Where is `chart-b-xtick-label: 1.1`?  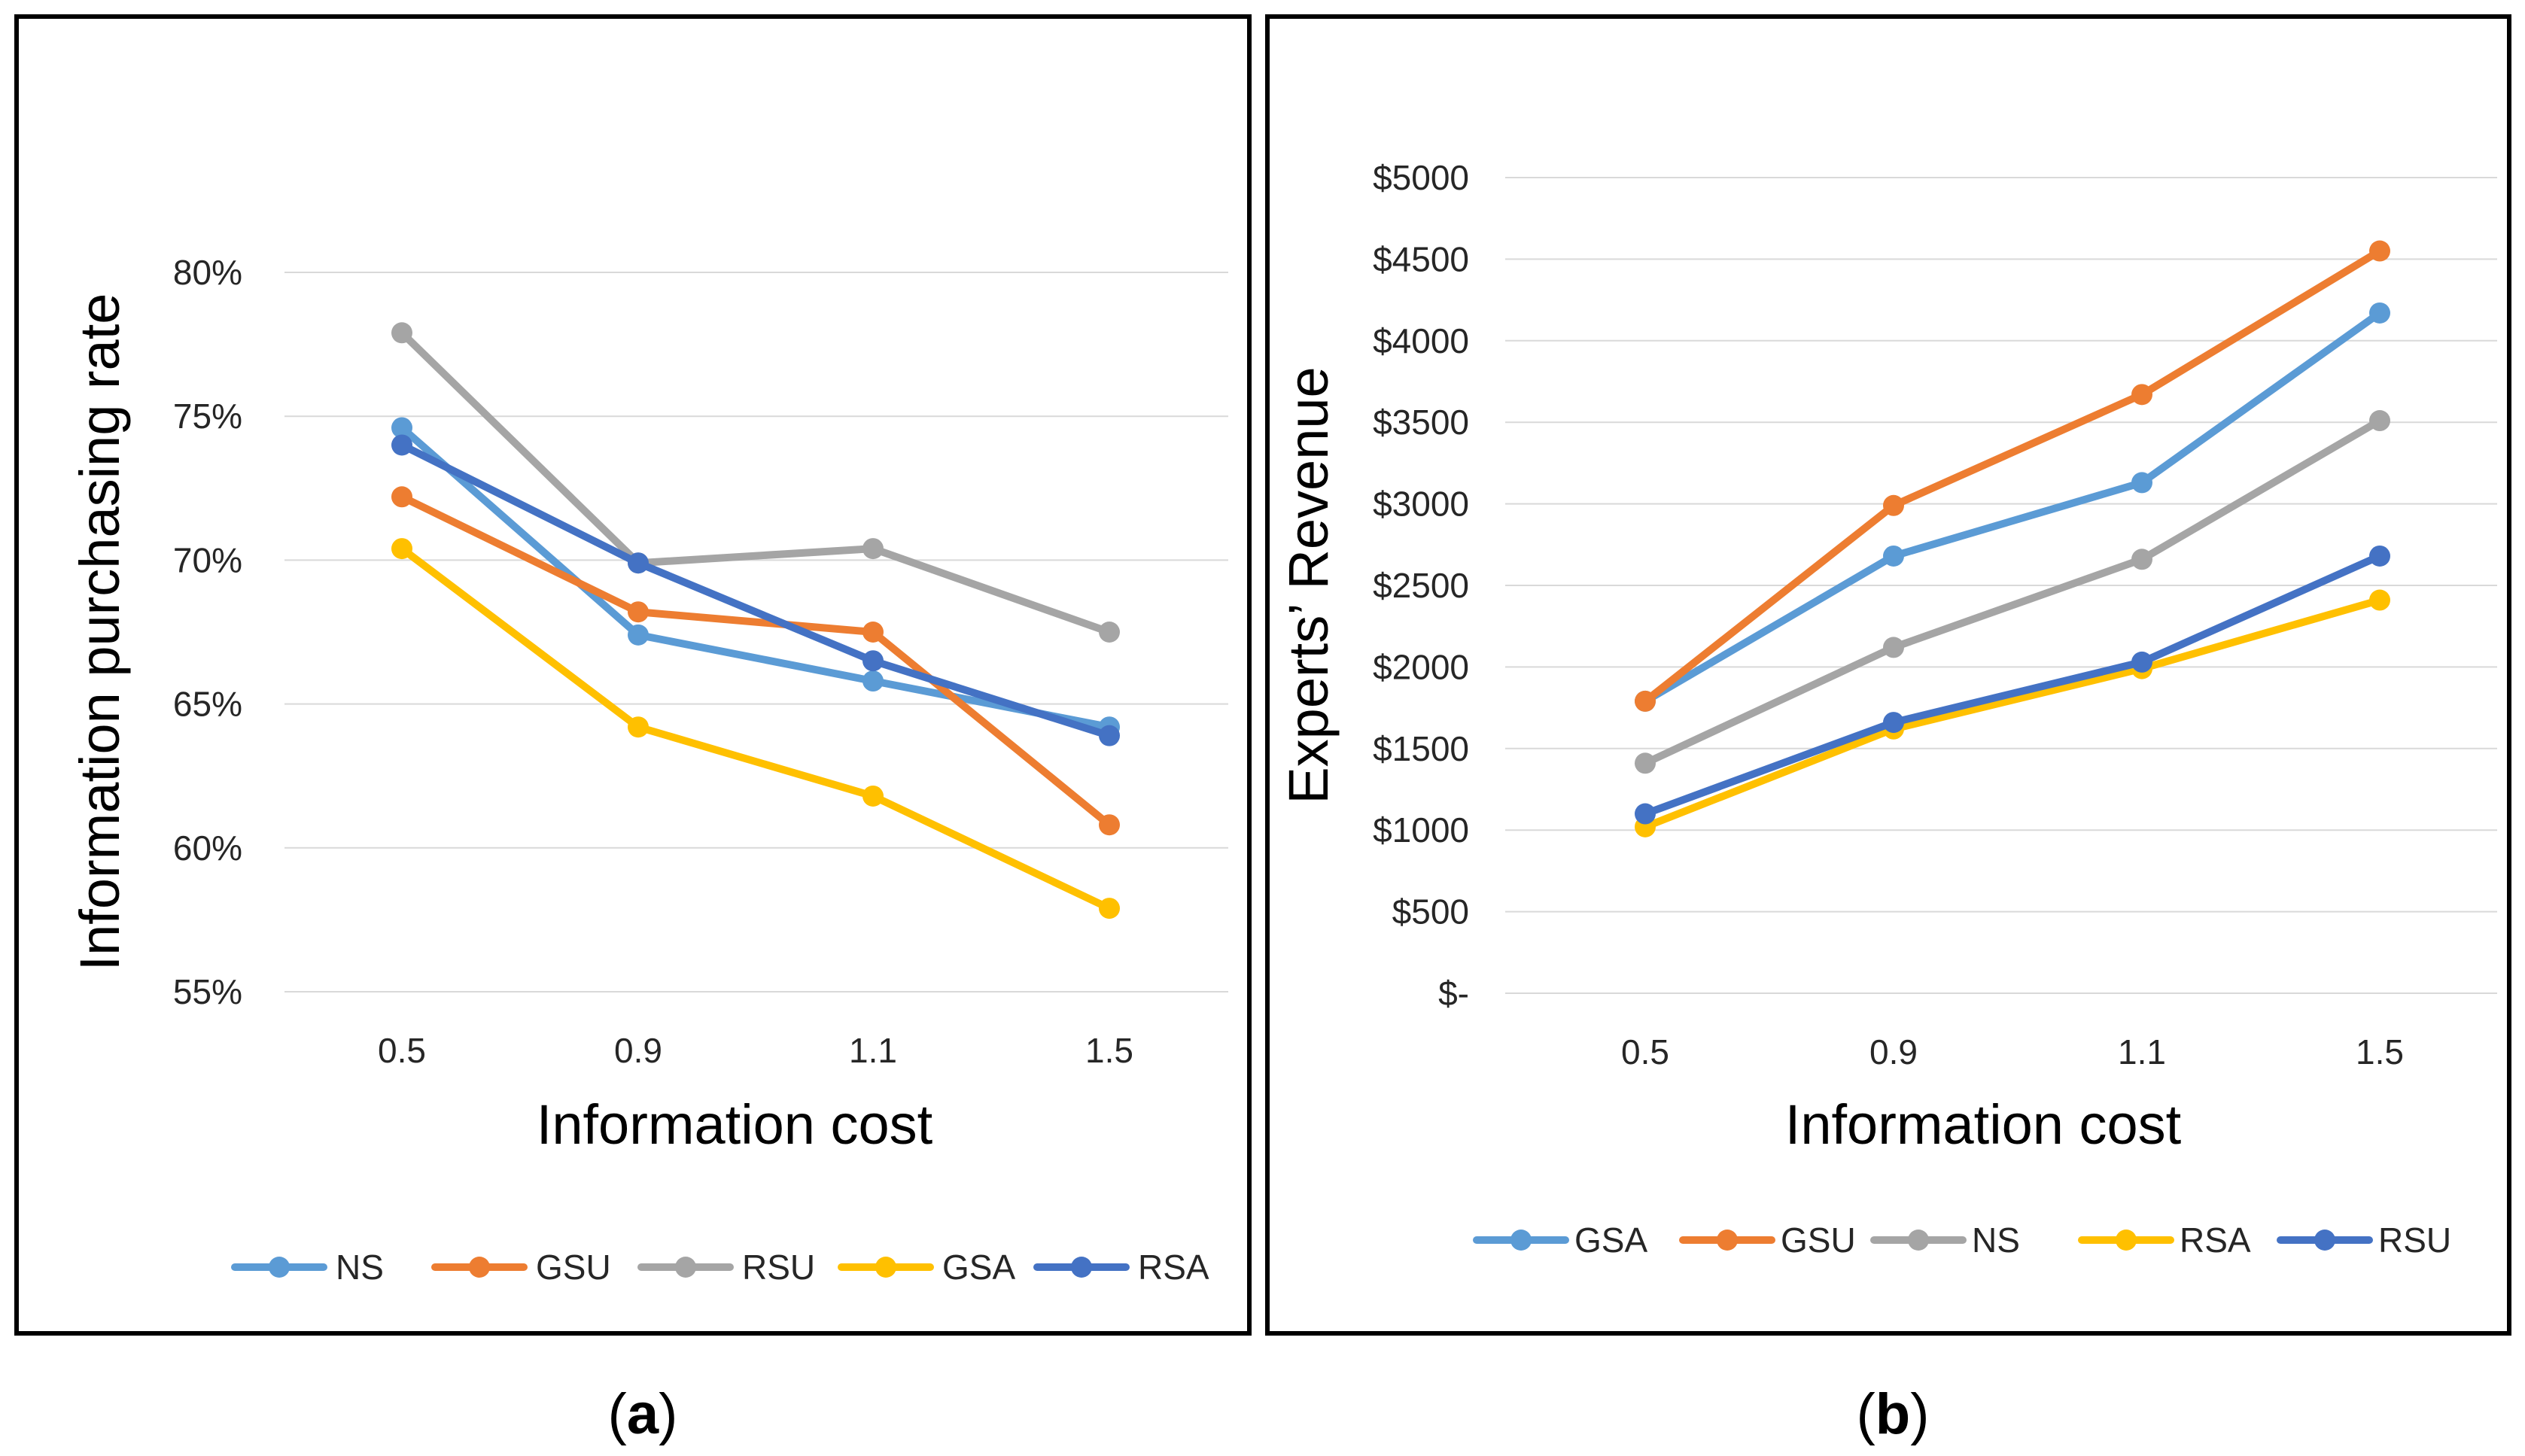 chart-b-xtick-label: 1.1 is located at coordinates (2142, 1051).